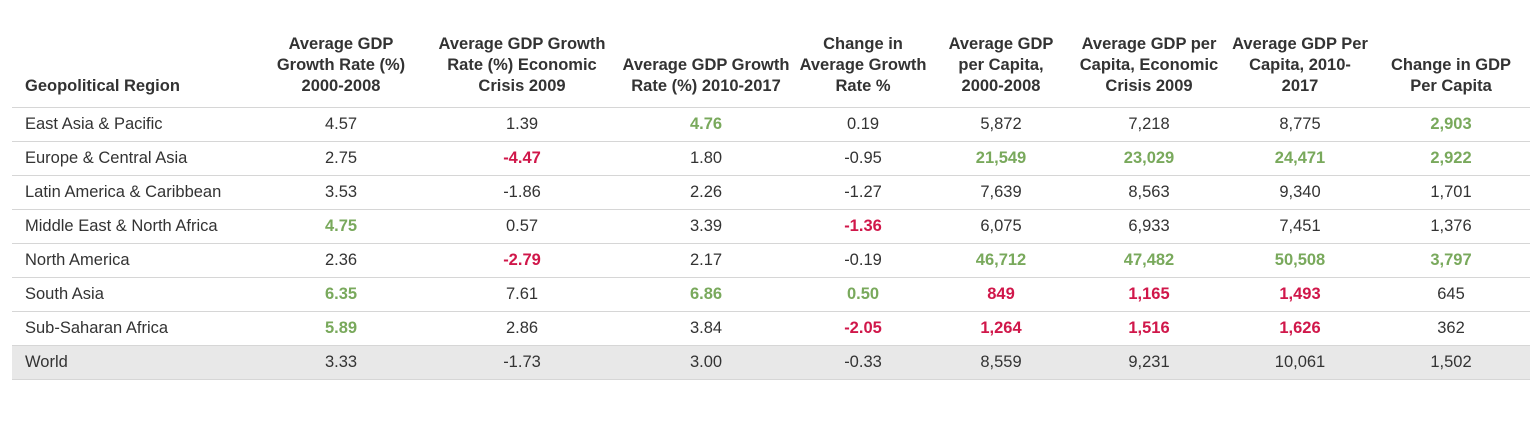 The image size is (1540, 425). What do you see at coordinates (522, 226) in the screenshot?
I see `gdp-growth-2009-cell: 0.57` at bounding box center [522, 226].